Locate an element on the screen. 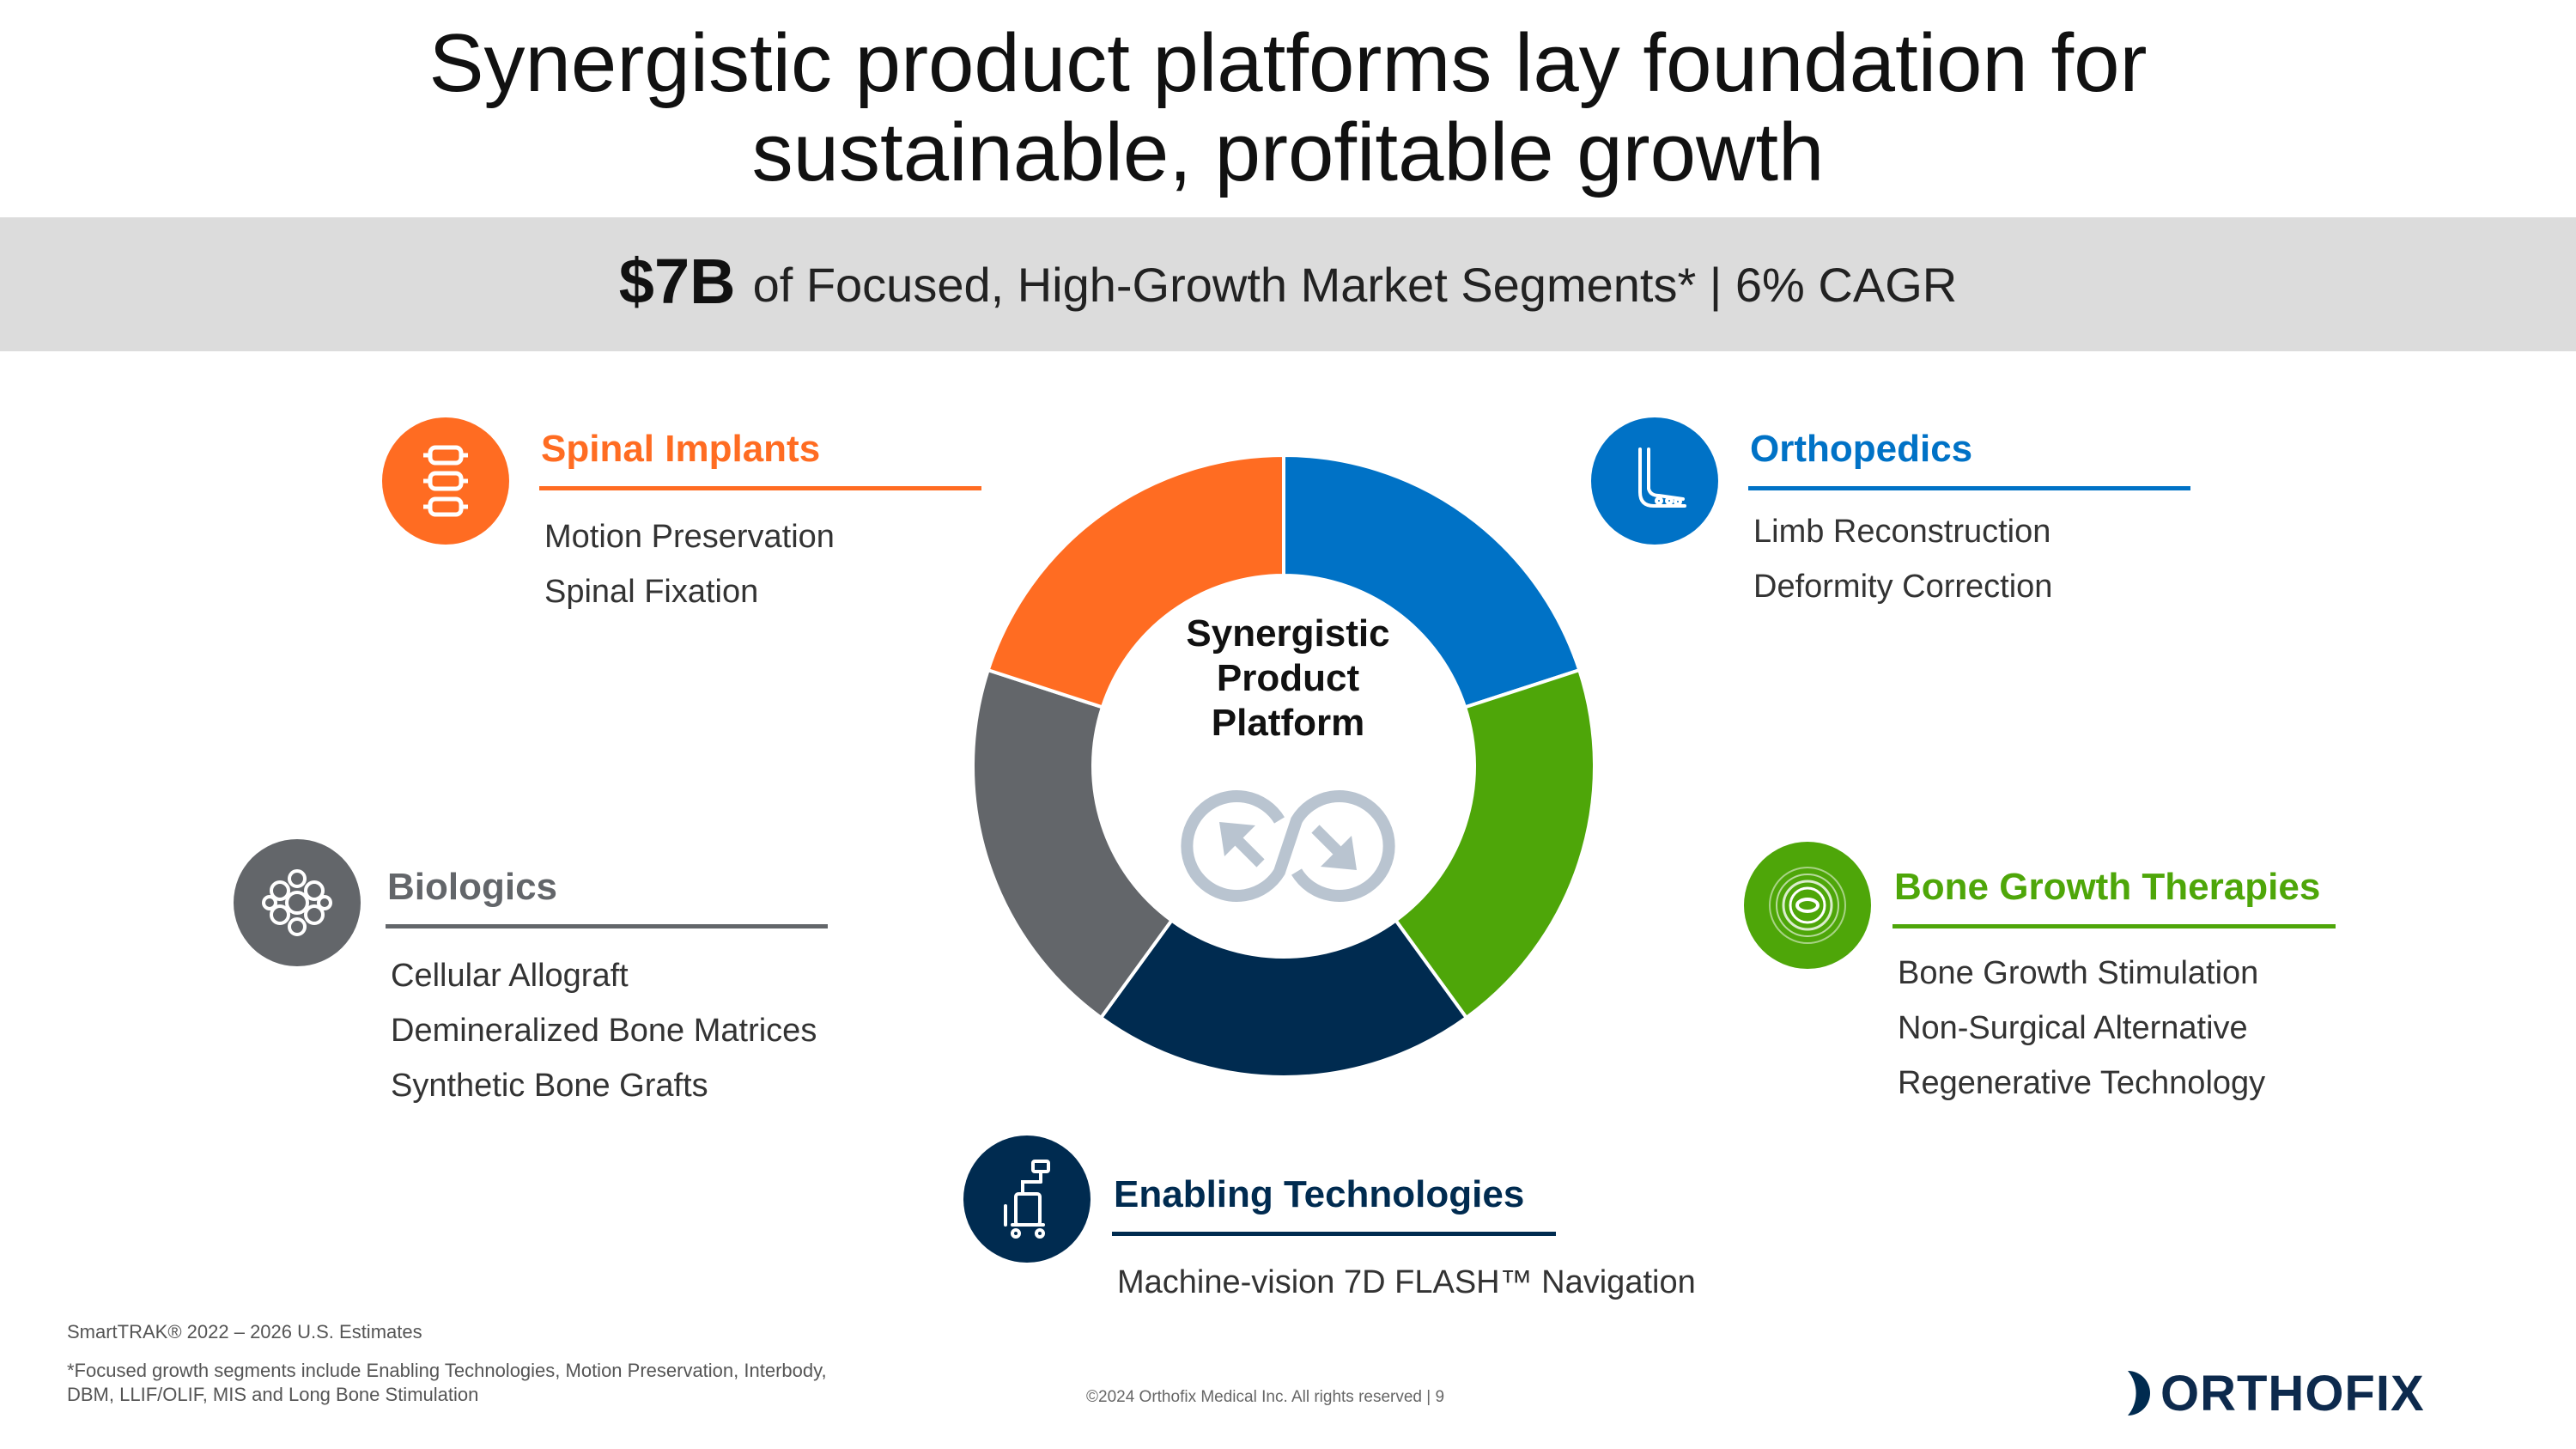 This screenshot has width=2576, height=1449. ring-segment-biologics is located at coordinates (1073, 843).